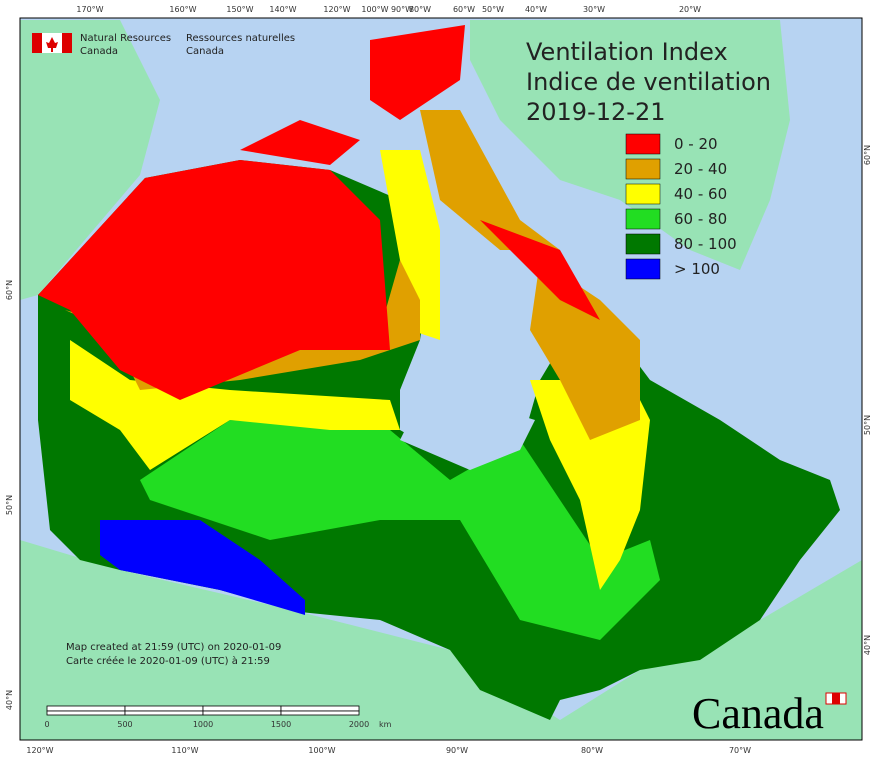  I want to click on hudson-bay, so click(467, 435).